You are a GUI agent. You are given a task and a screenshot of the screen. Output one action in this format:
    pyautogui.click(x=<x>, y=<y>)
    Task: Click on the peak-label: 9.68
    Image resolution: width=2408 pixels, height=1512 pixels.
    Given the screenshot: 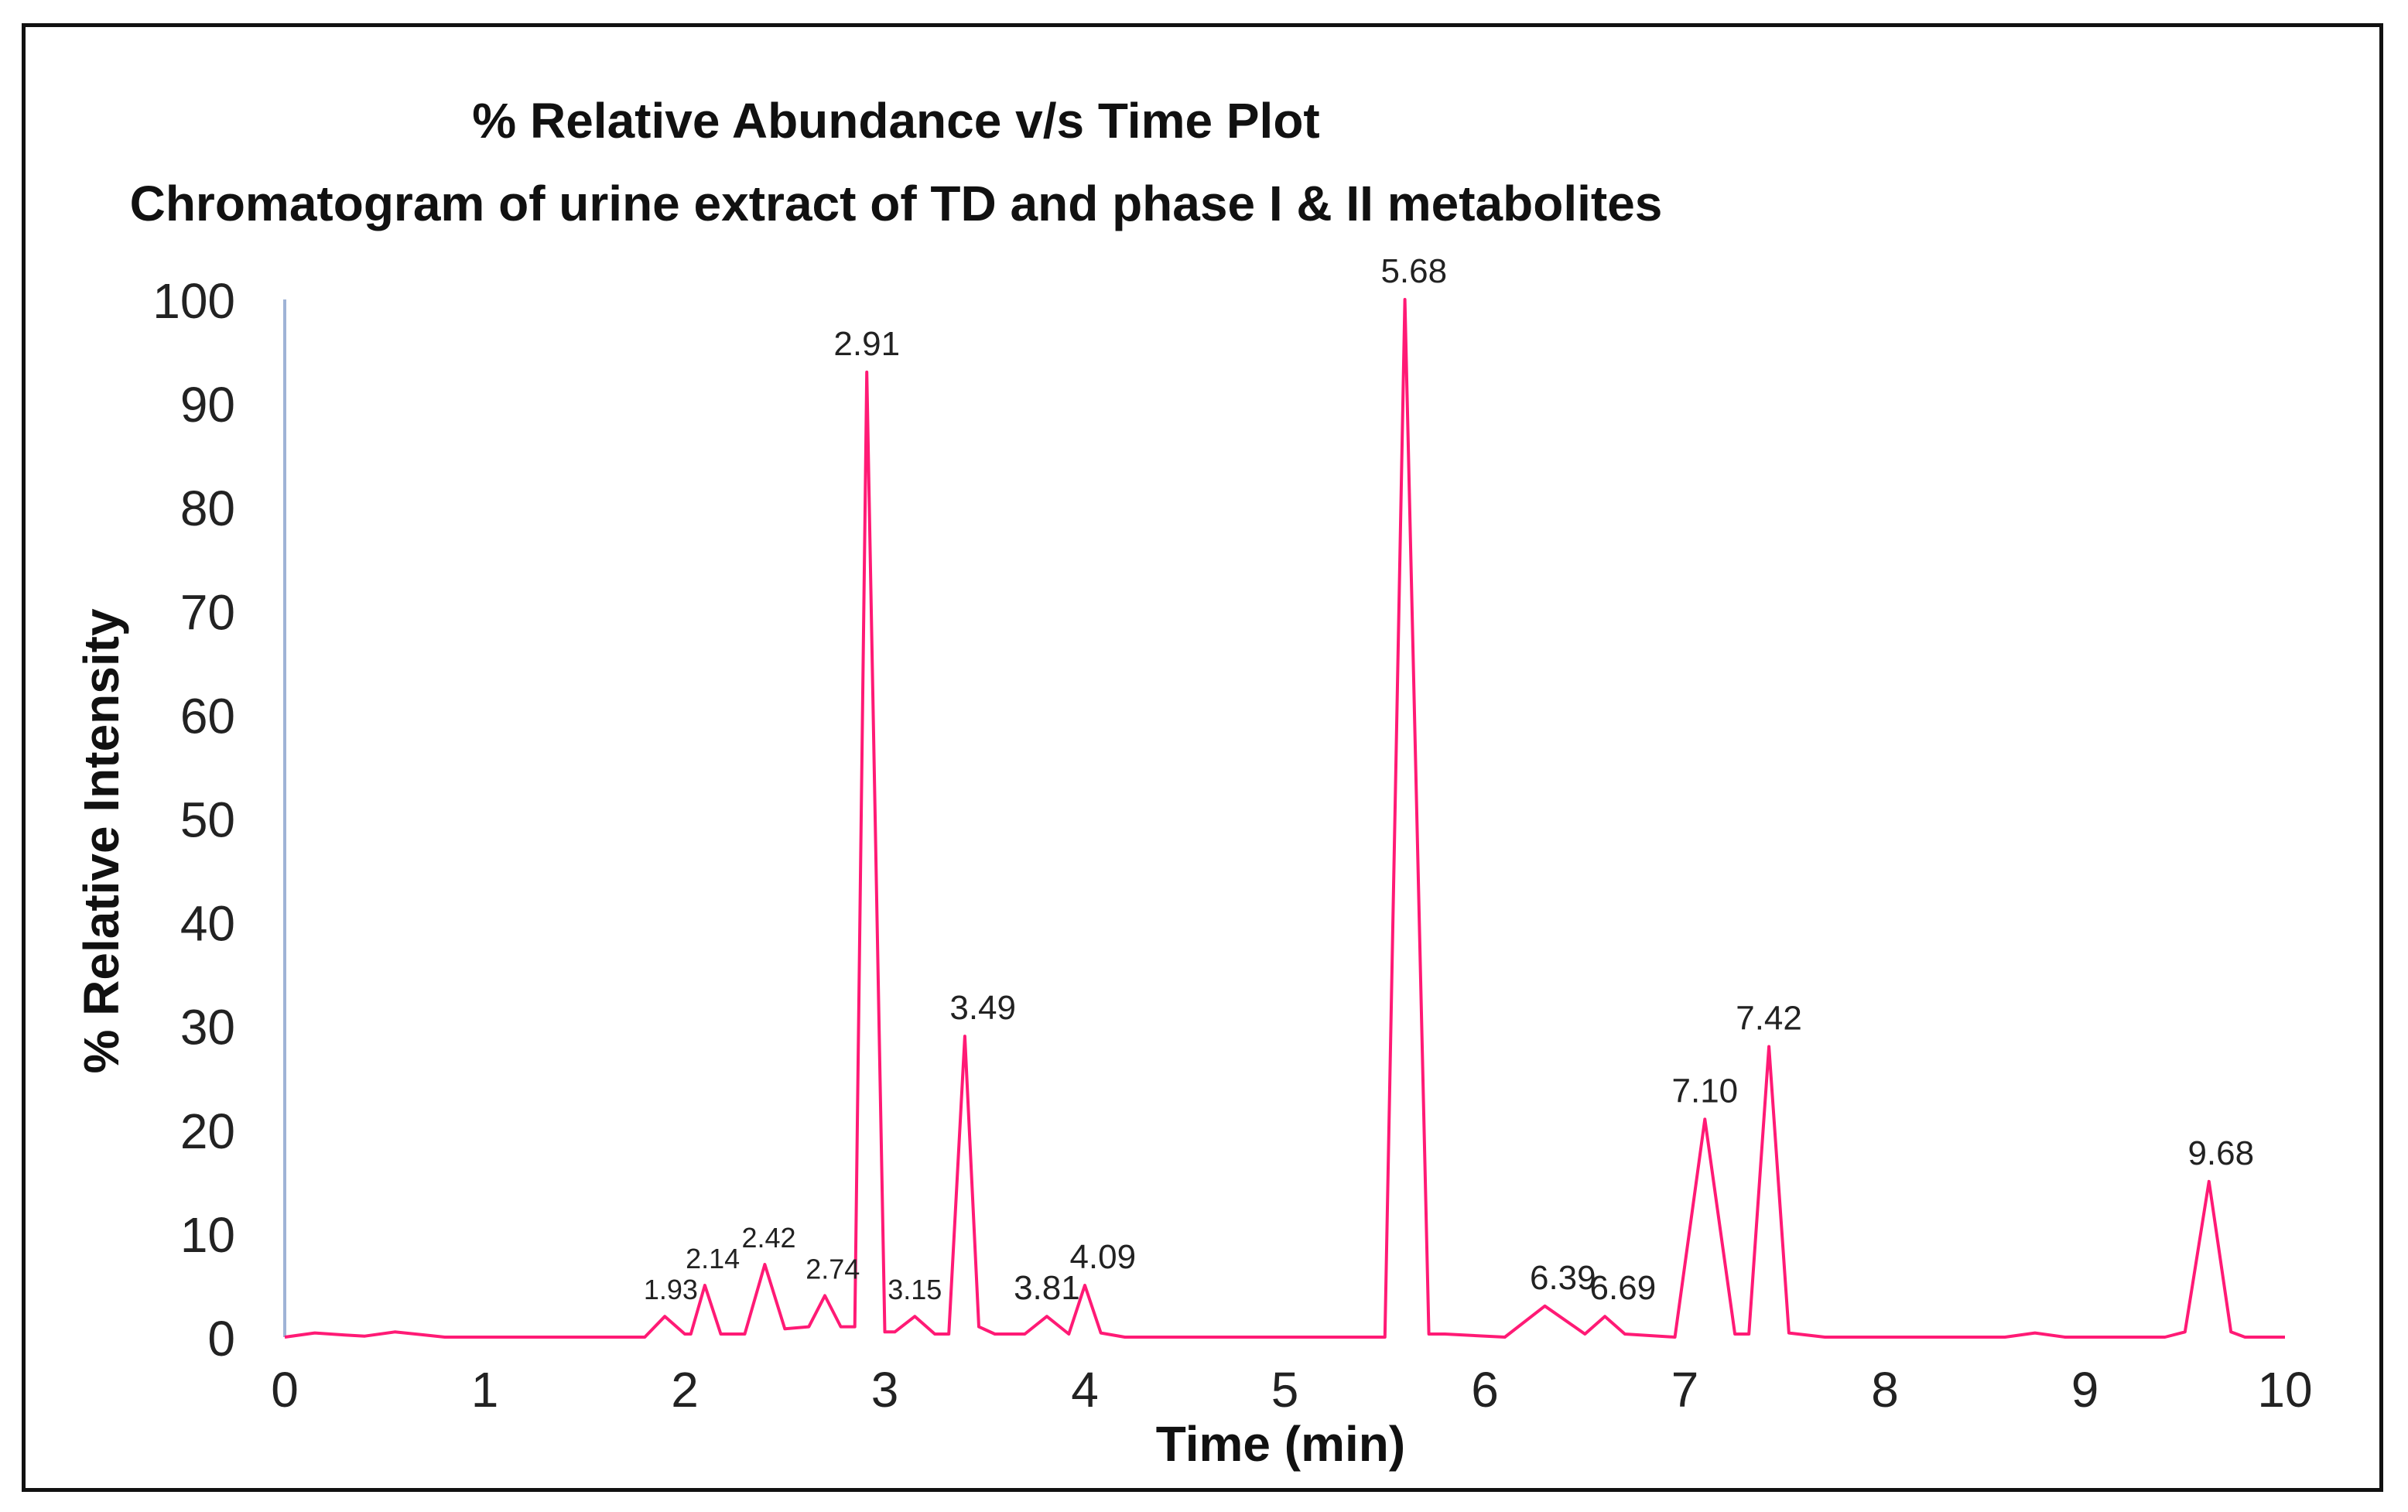 What is the action you would take?
    pyautogui.click(x=2220, y=1153)
    